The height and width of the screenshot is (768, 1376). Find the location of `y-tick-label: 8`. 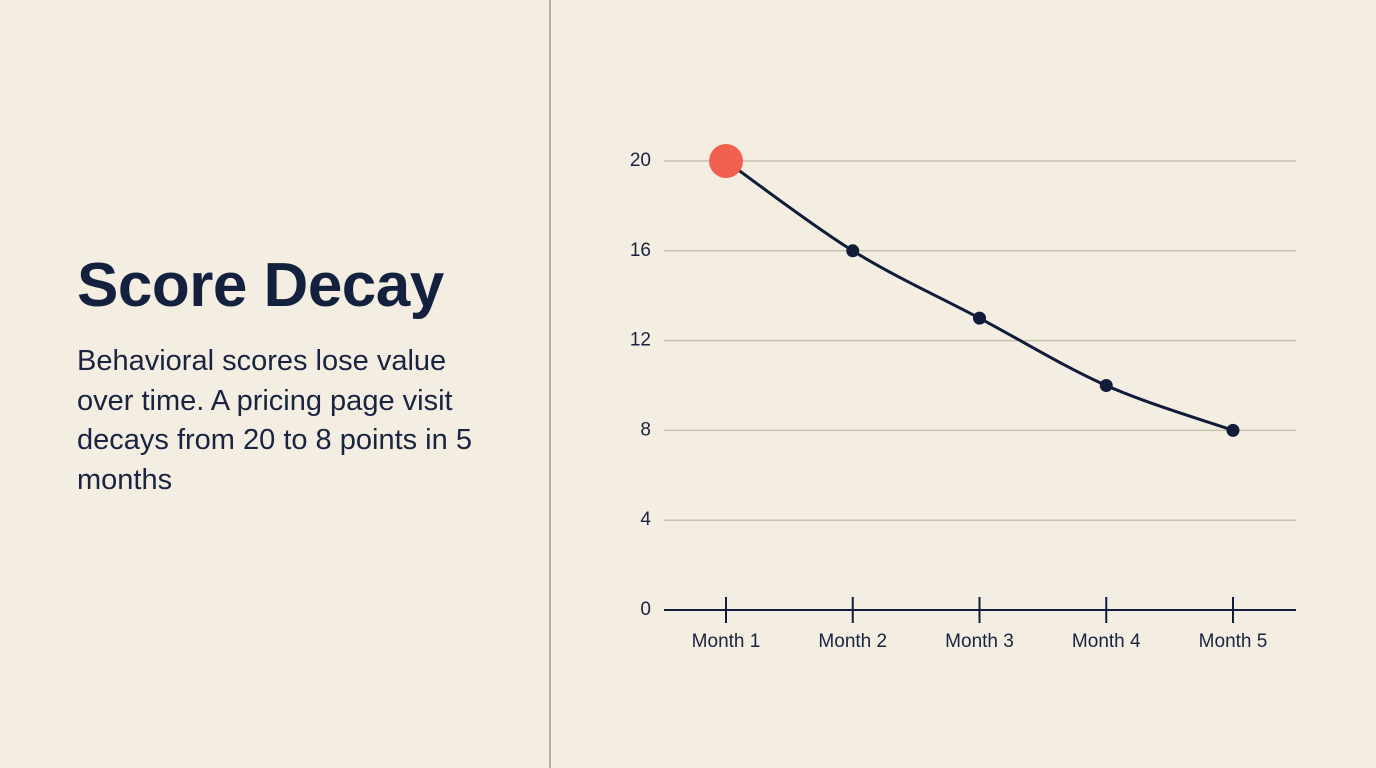

y-tick-label: 8 is located at coordinates (645, 429).